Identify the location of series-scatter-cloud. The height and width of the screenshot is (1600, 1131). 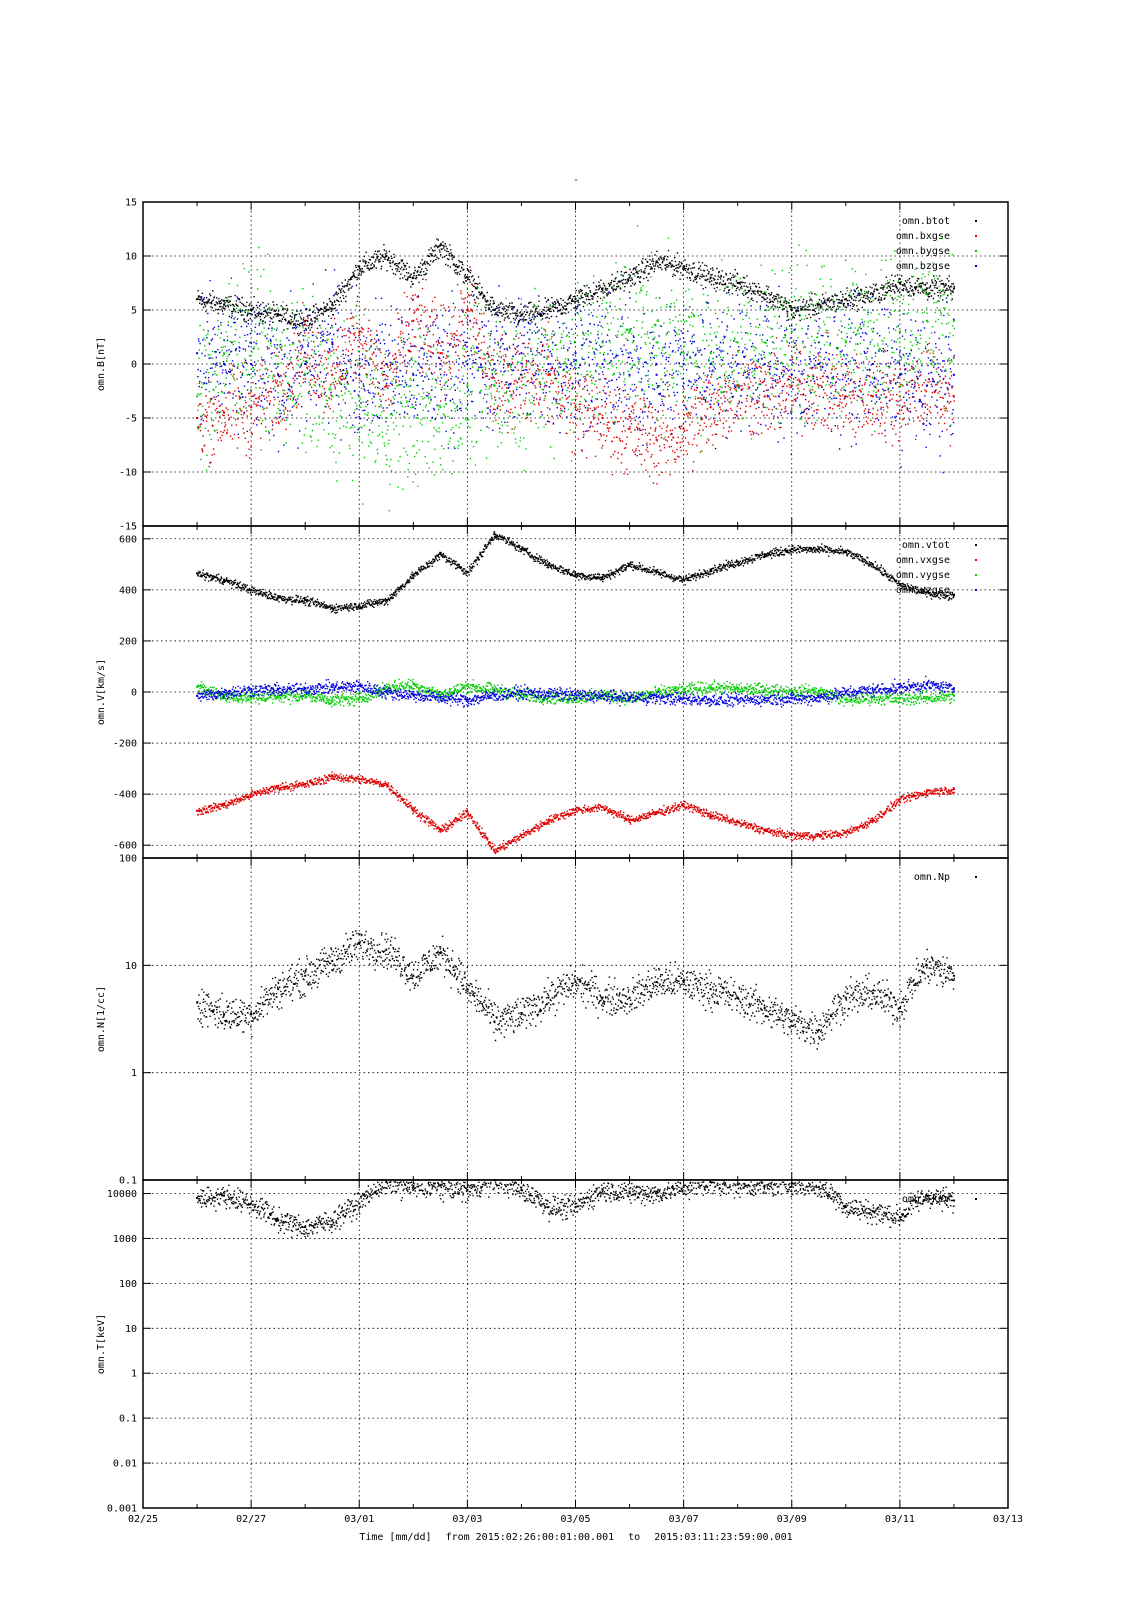
(576, 572).